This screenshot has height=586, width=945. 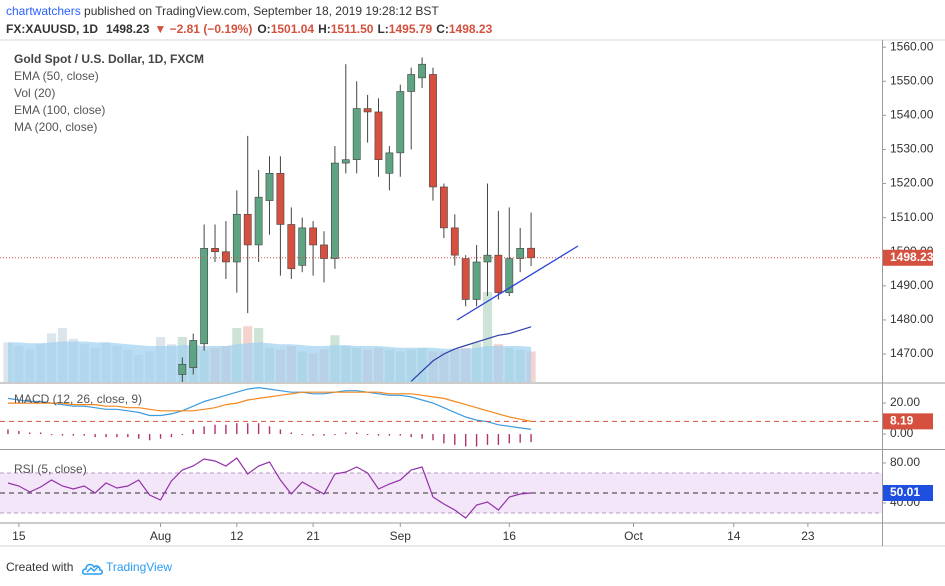 I want to click on c-label: C:, so click(x=442, y=29).